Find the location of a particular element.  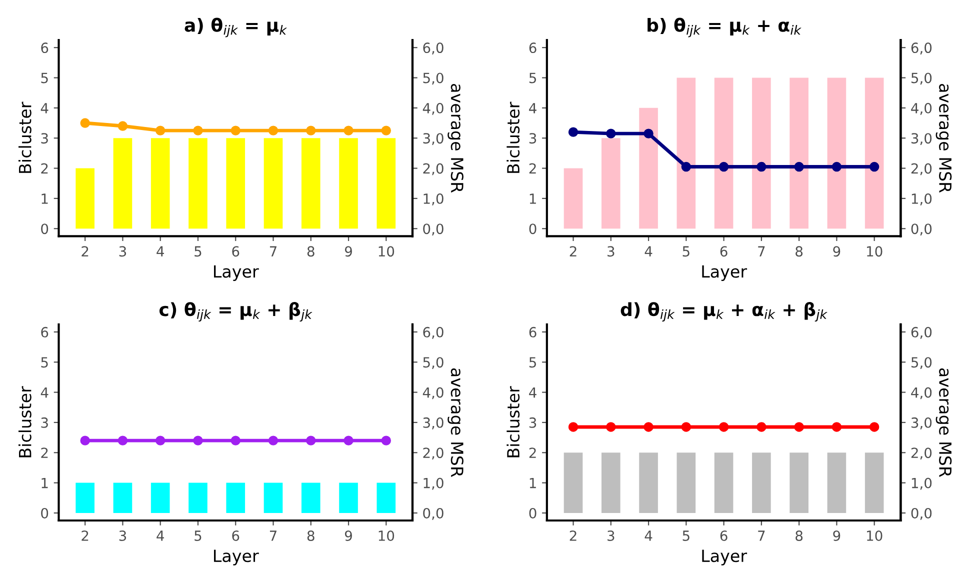

chart-title: d) θ$_{ijk}$ = μ$_{k}$ + α$_{ik}$ + β$_{jk}$ is located at coordinates (724, 312).